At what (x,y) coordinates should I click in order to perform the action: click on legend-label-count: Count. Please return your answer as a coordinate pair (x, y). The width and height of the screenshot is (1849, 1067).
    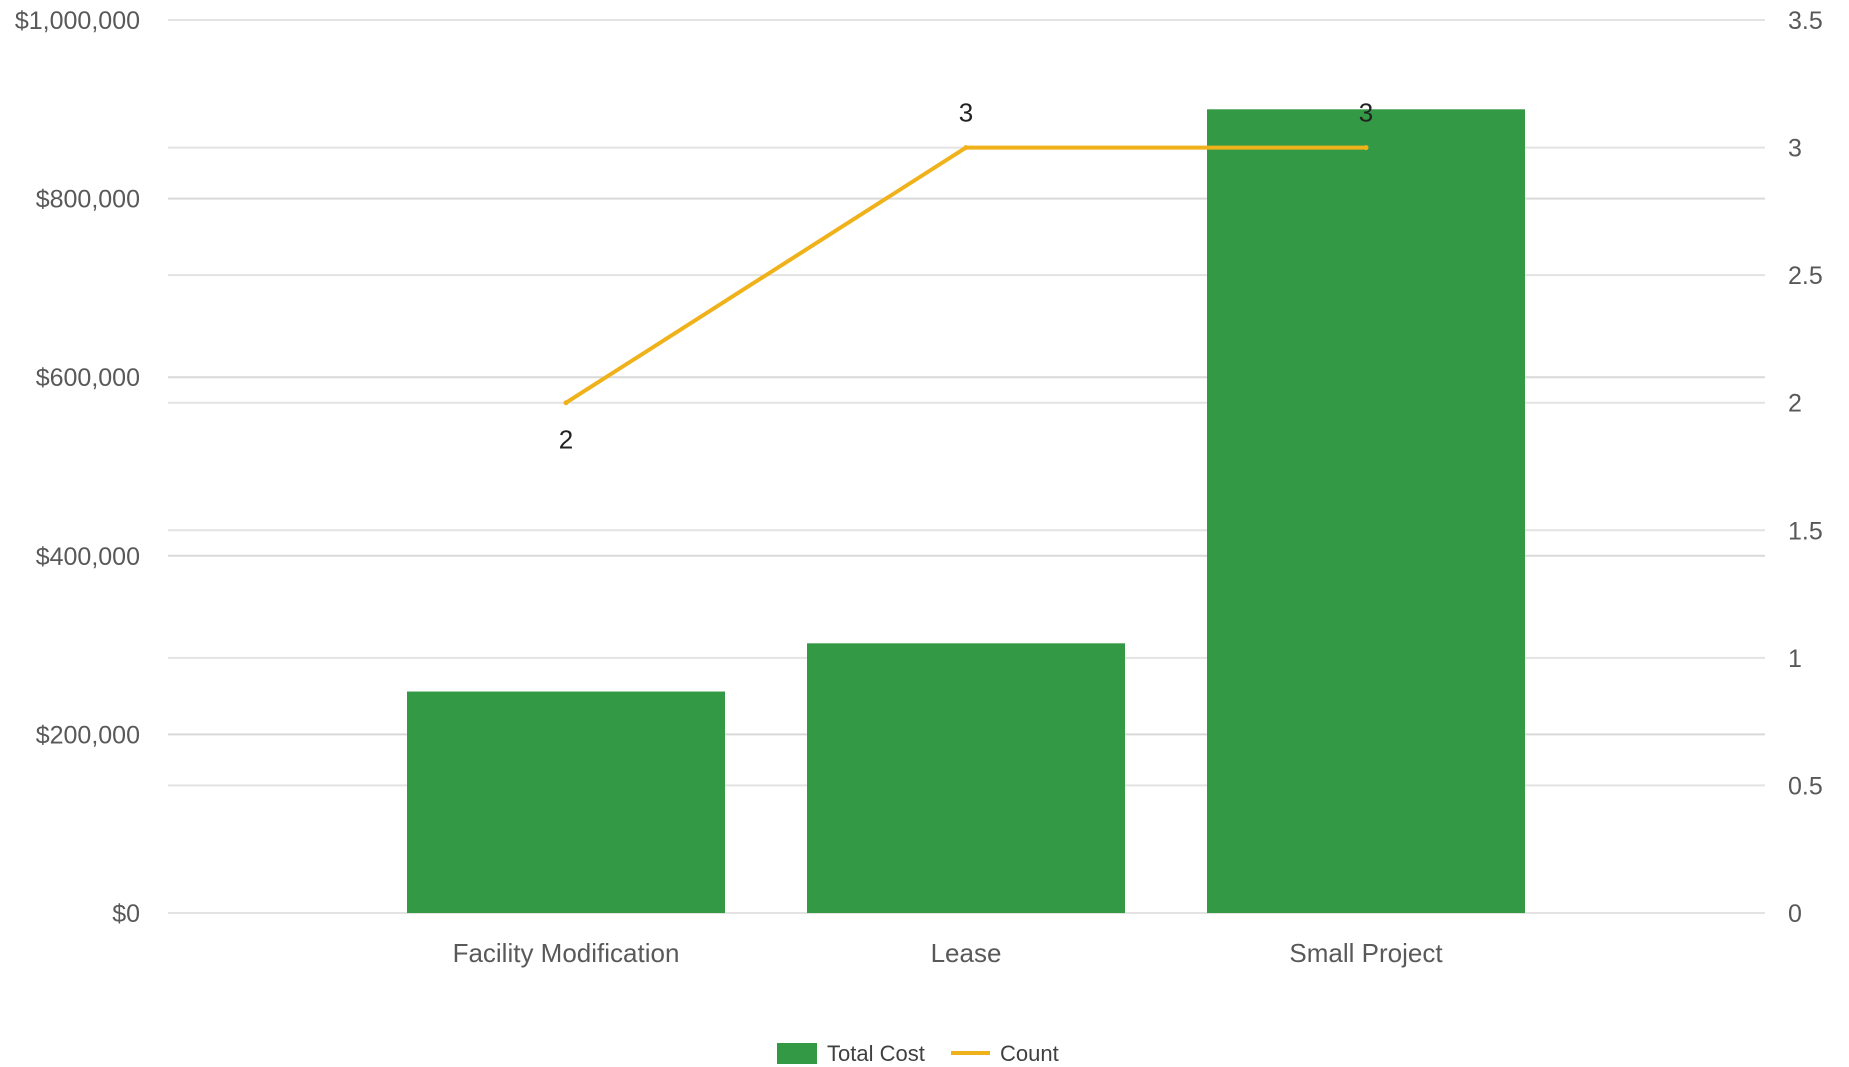
    Looking at the image, I should click on (1029, 1053).